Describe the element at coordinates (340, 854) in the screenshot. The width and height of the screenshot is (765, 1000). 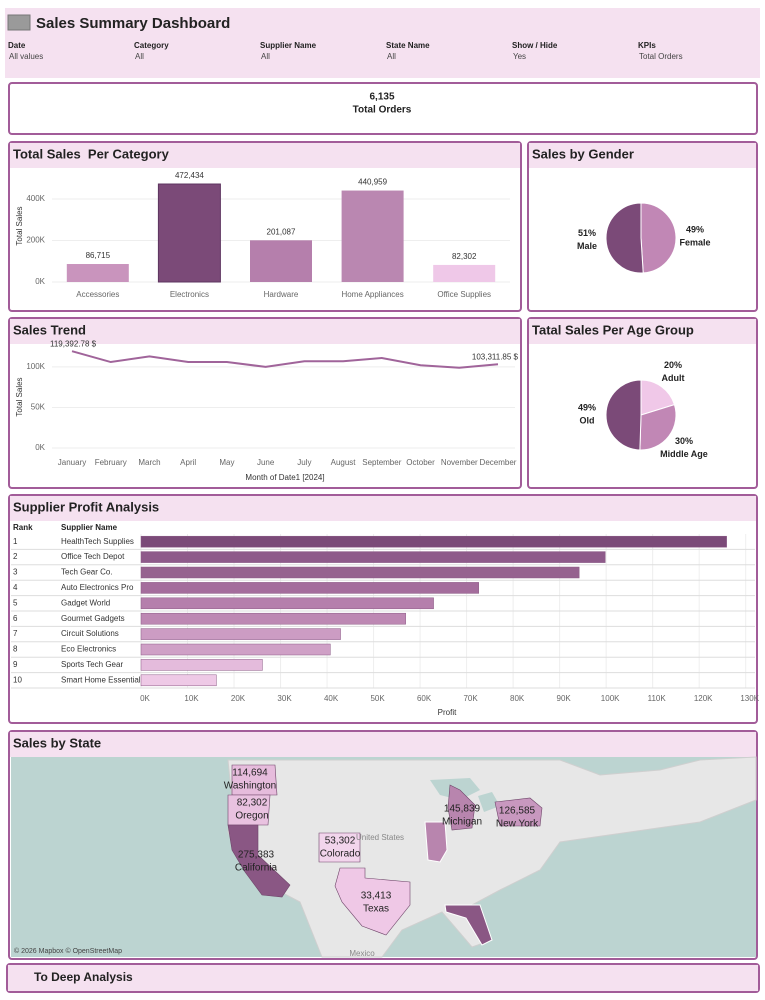
I see `state-name: Colorado` at that location.